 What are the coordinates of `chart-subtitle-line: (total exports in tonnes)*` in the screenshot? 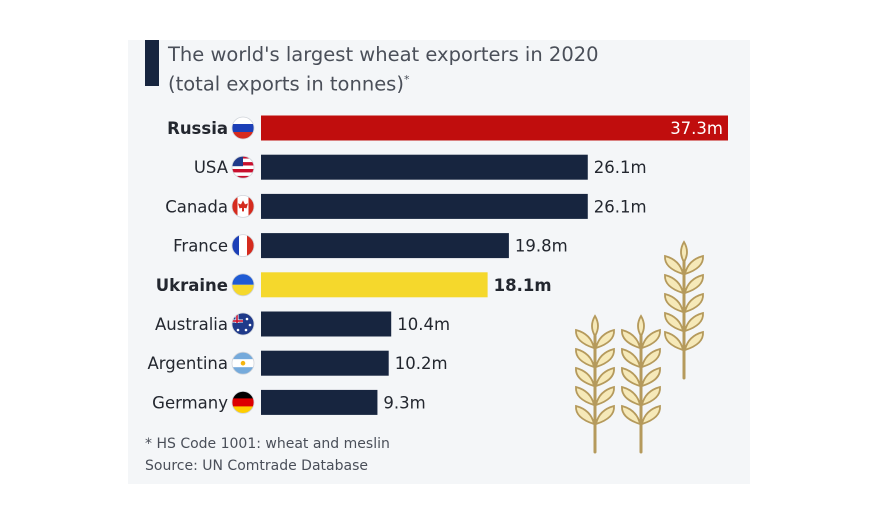 It's located at (383, 82).